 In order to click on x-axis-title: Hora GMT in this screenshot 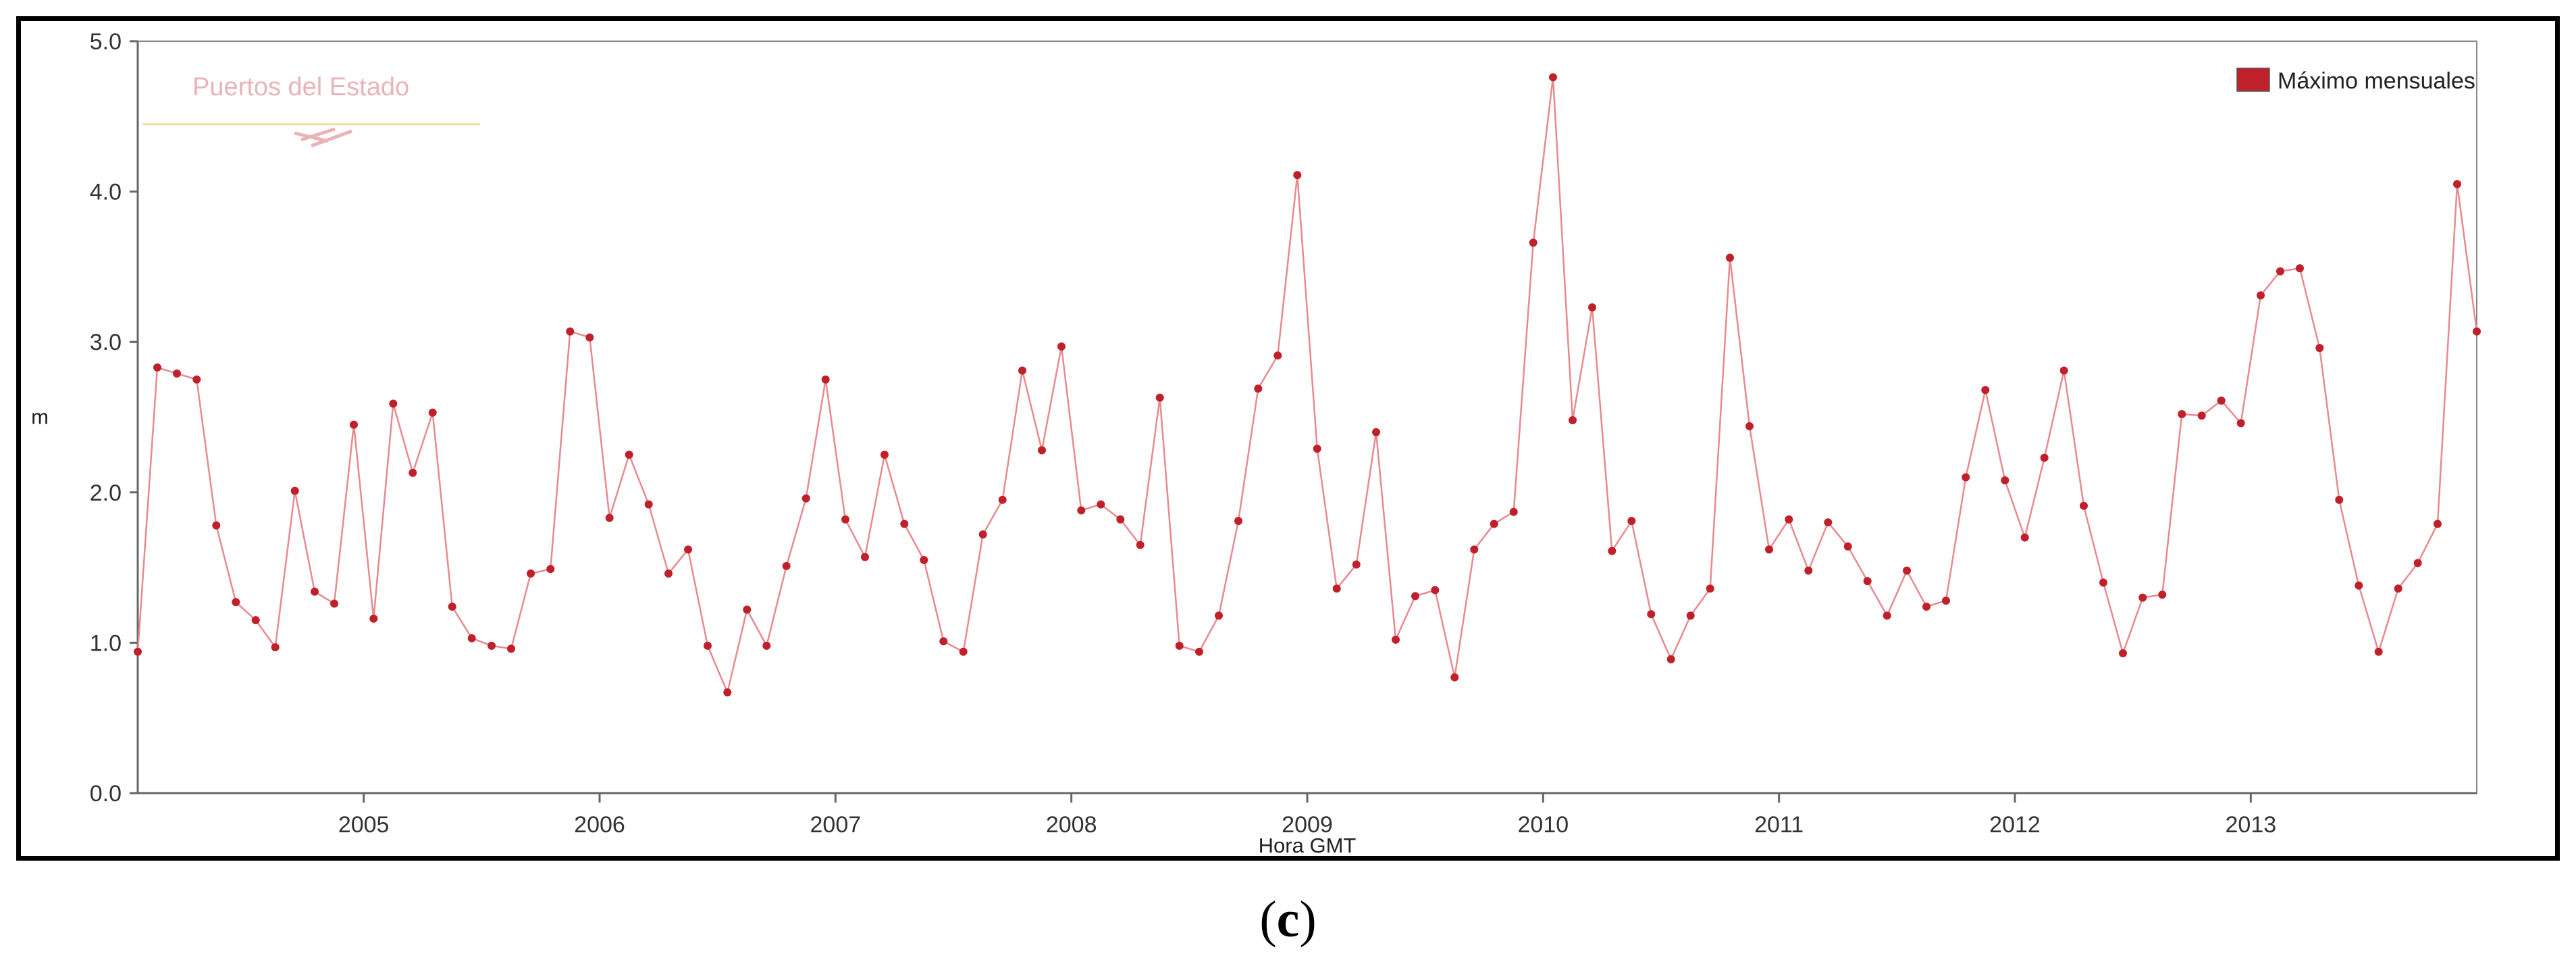, I will do `click(1308, 845)`.